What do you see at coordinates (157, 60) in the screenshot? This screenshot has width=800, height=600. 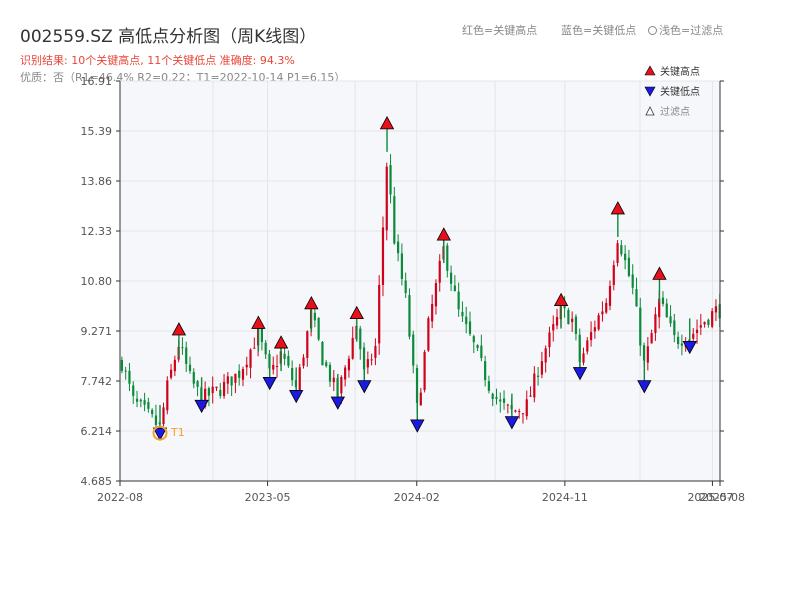 I see `result-summary: 识别结果: 10个关键高点, 11个关键低点 准确度: 94.3%` at bounding box center [157, 60].